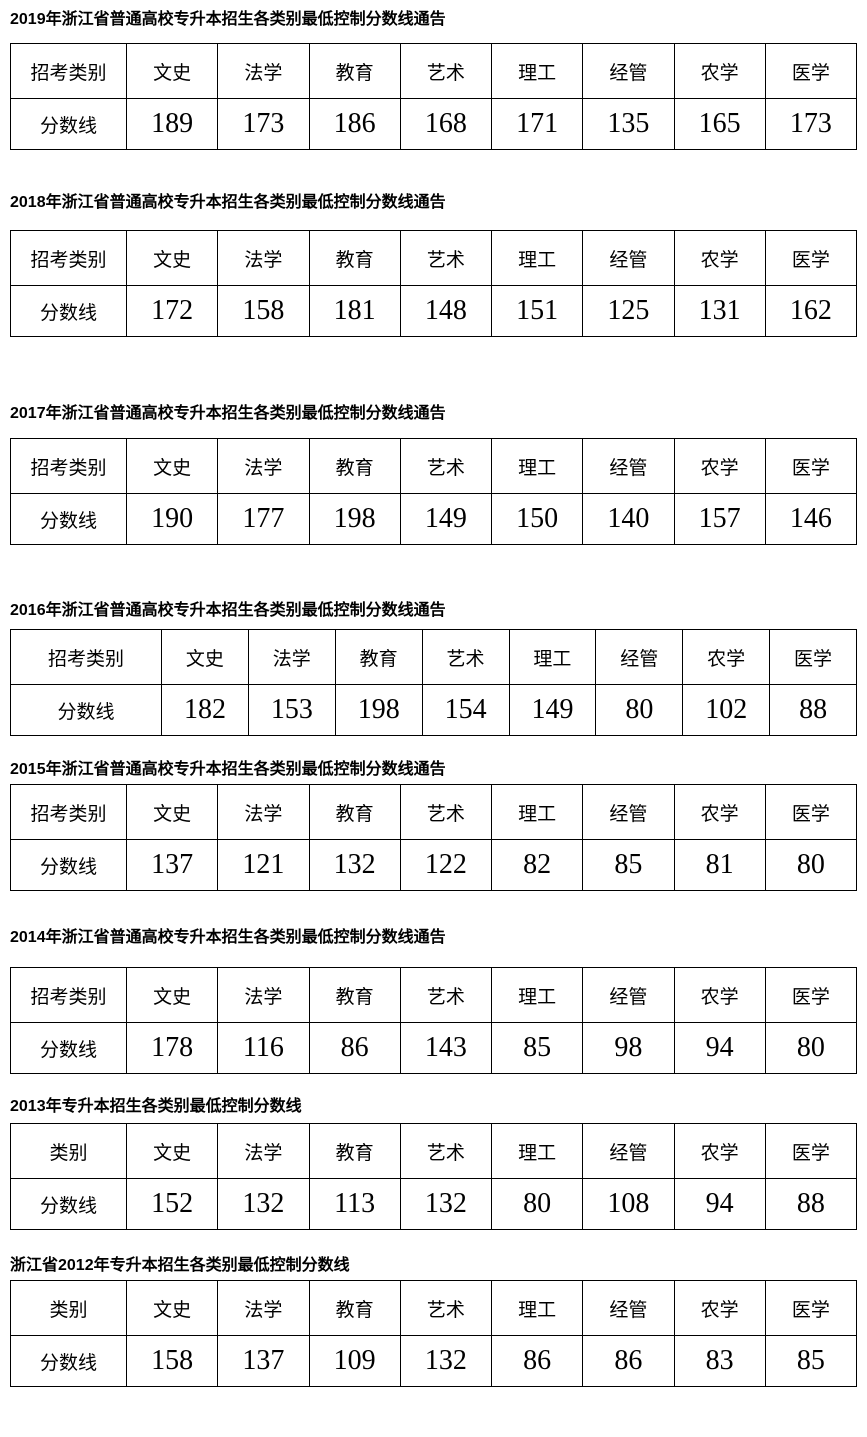 The image size is (867, 1437). What do you see at coordinates (172, 519) in the screenshot?
I see `score-cell: 190` at bounding box center [172, 519].